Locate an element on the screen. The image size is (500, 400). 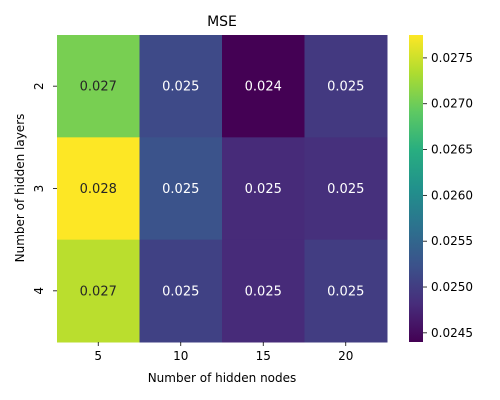
x-tick-label: 5 is located at coordinates (98, 356).